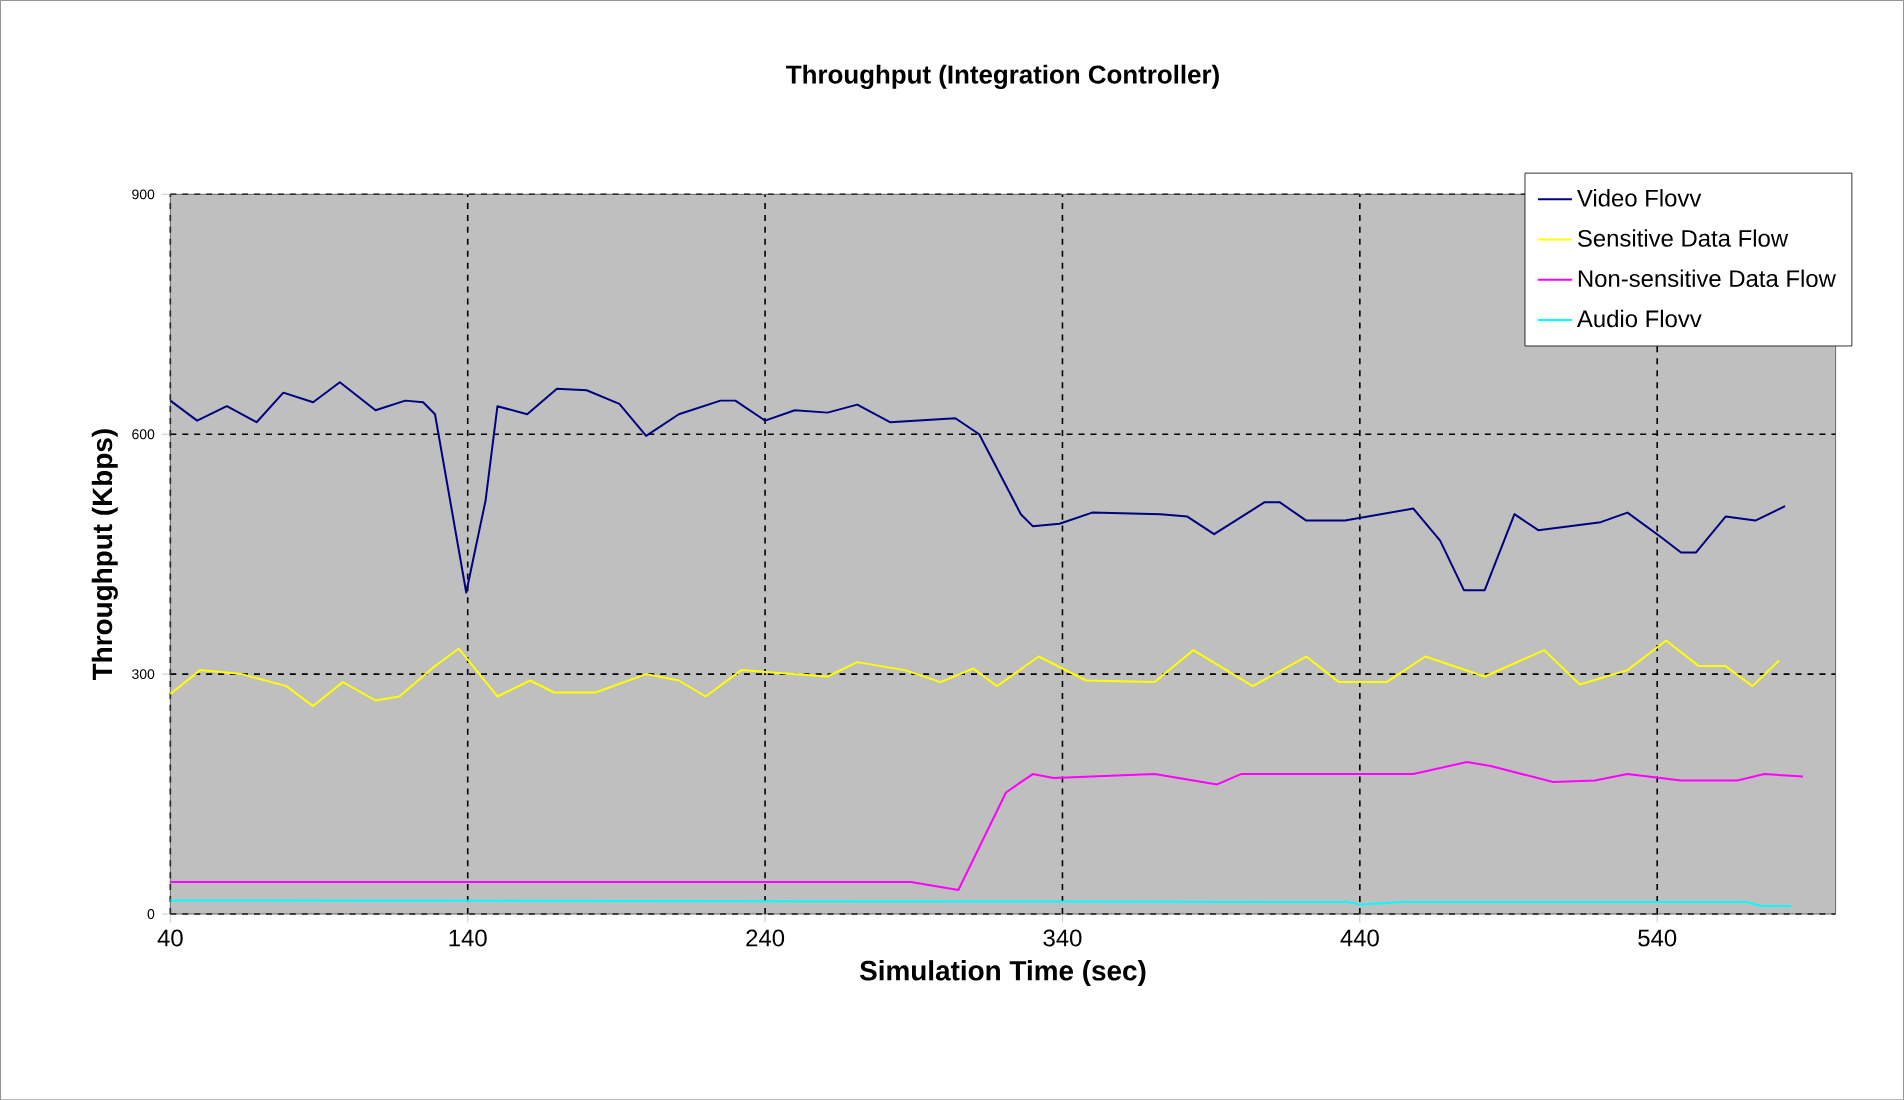  Describe the element at coordinates (1639, 197) in the screenshot. I see `legend-label: Video Flovv` at that location.